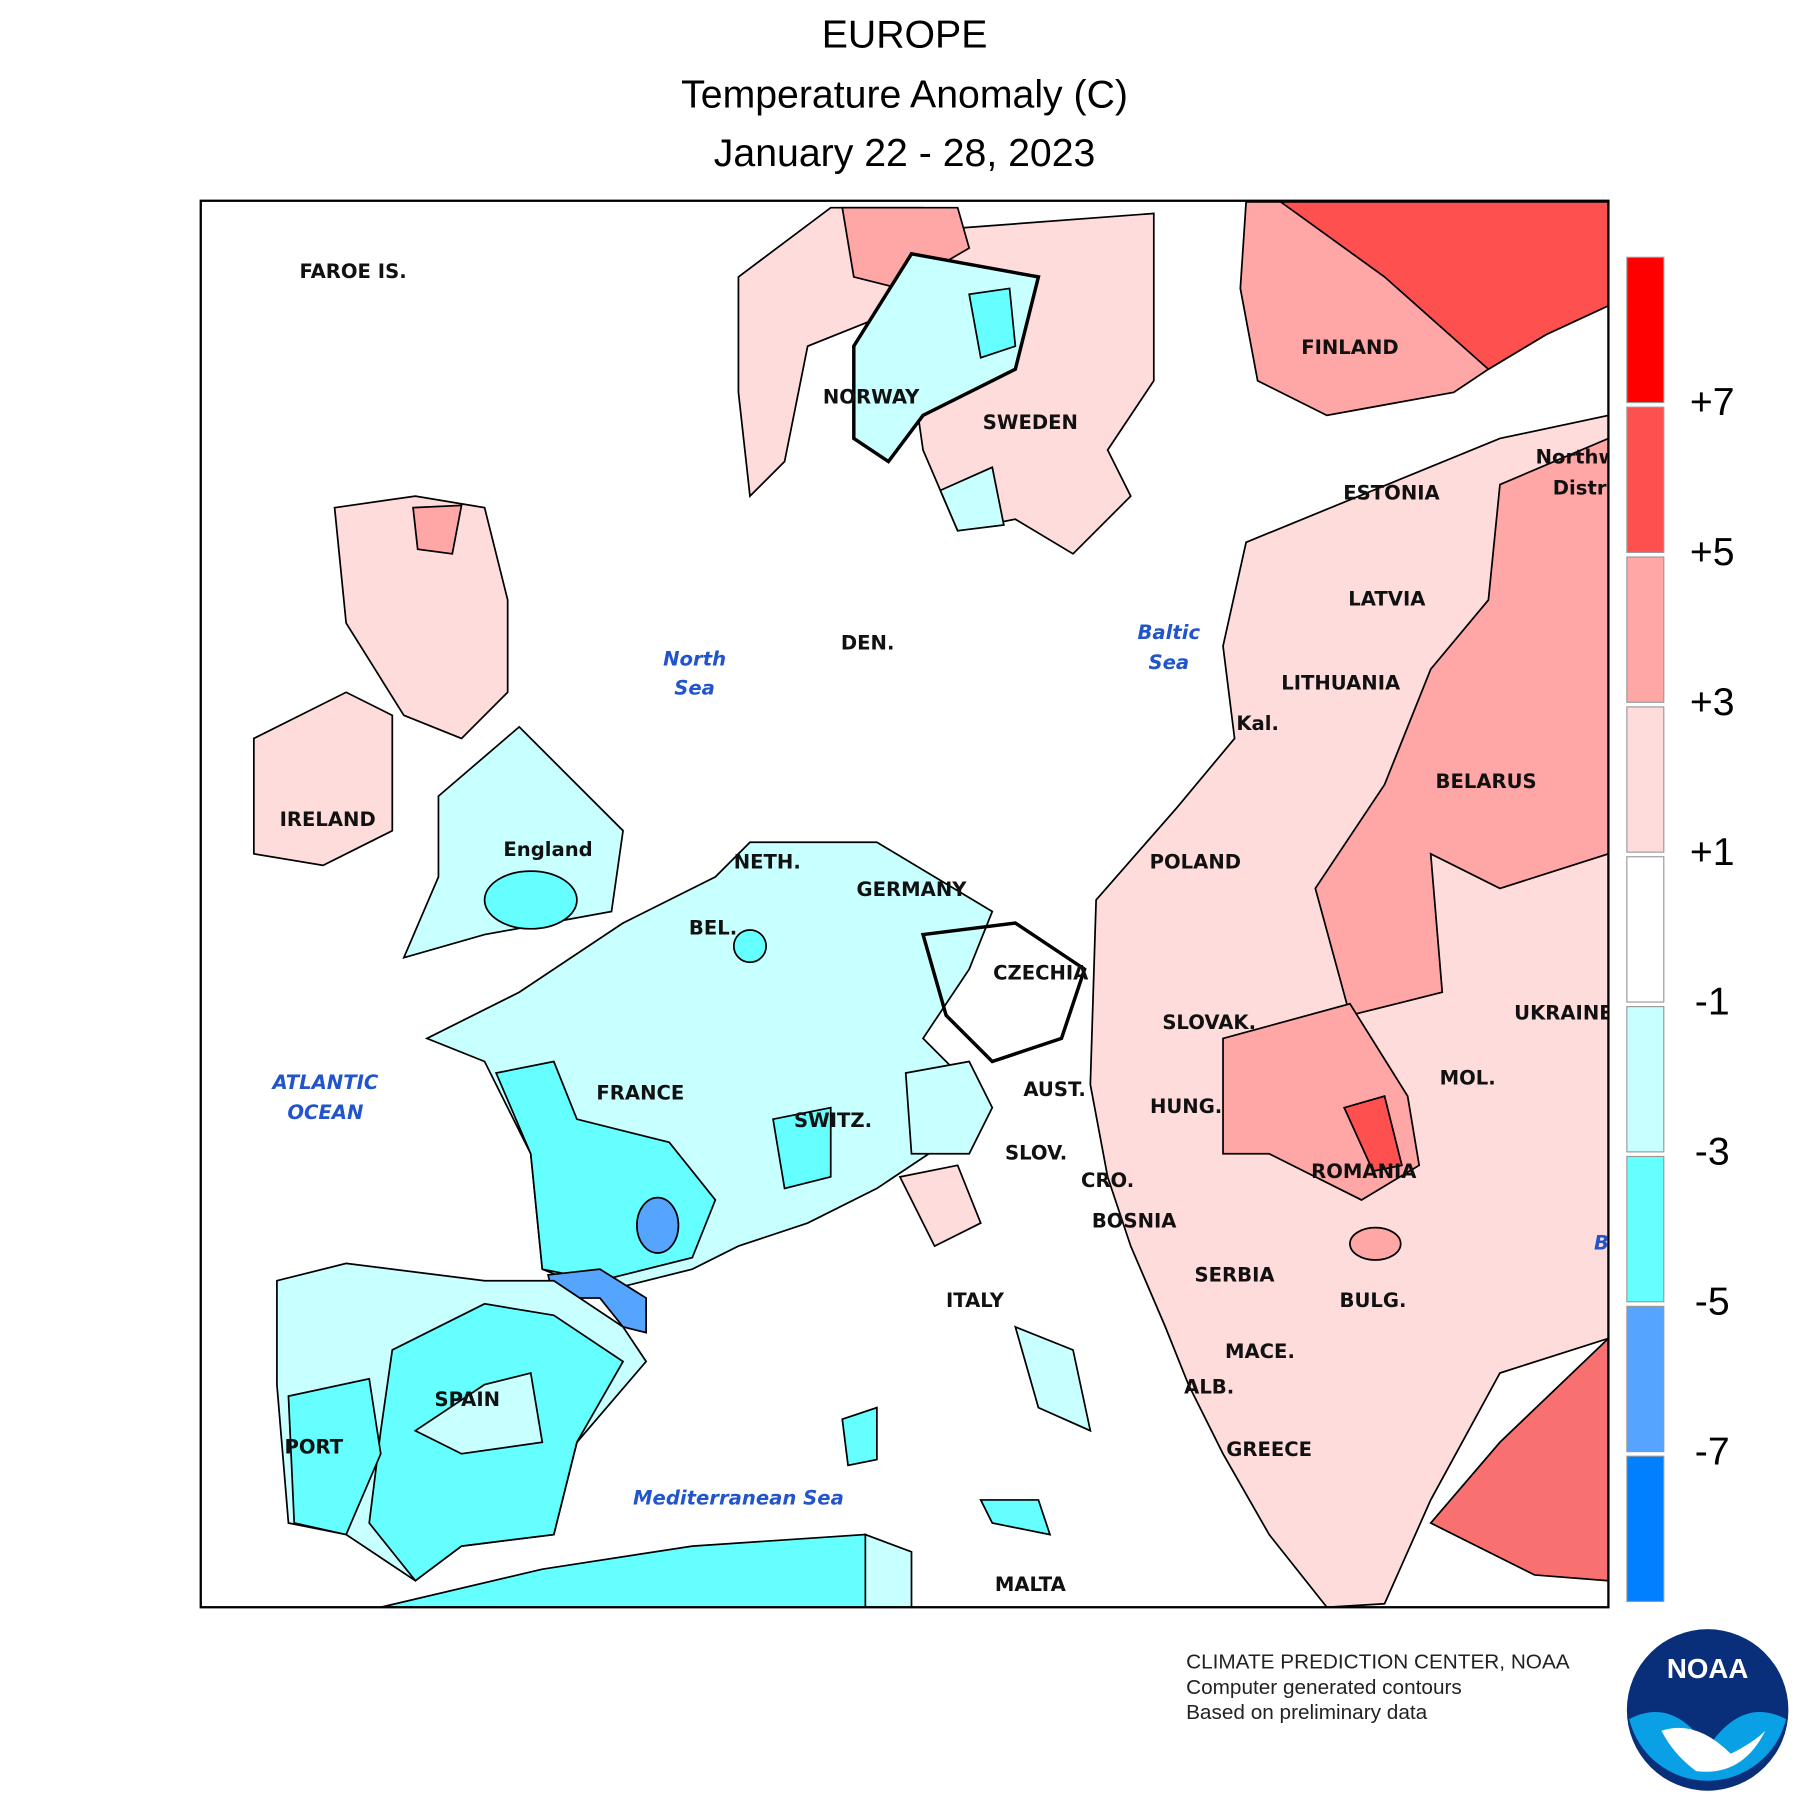  What do you see at coordinates (328, 819) in the screenshot?
I see `country-label: IRELAND` at bounding box center [328, 819].